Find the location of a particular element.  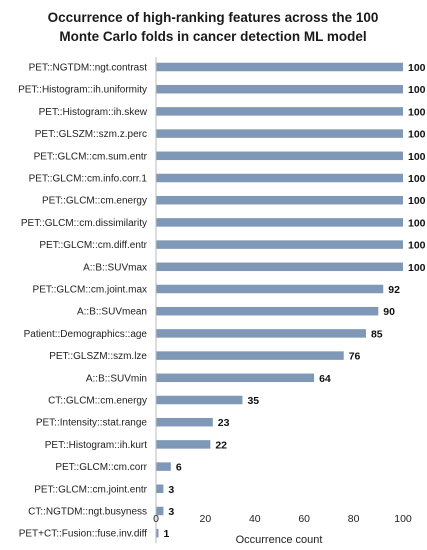

category-label: Patient::Demographics::age is located at coordinates (86, 334).